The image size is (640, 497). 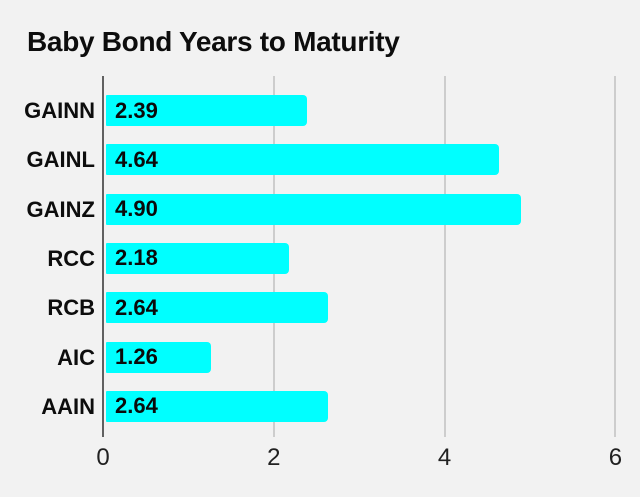 I want to click on category-label-aain: AAIN, so click(x=68, y=406).